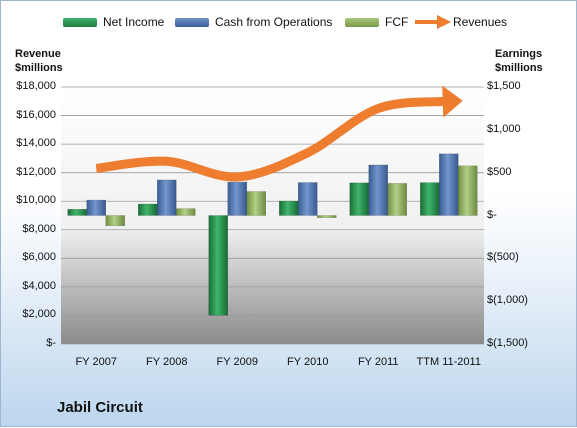 The image size is (577, 428). What do you see at coordinates (36, 114) in the screenshot?
I see `left-tick-label: $16,000` at bounding box center [36, 114].